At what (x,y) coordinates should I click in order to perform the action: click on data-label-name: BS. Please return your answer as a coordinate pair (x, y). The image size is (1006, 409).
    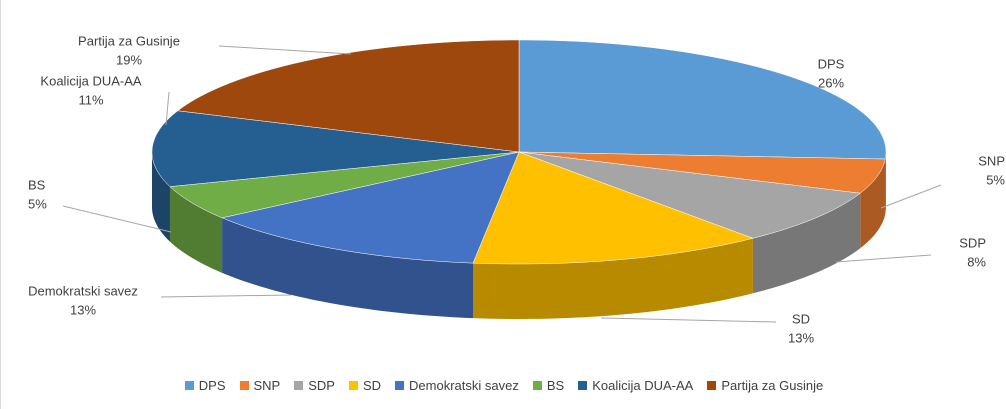
    Looking at the image, I should click on (37, 184).